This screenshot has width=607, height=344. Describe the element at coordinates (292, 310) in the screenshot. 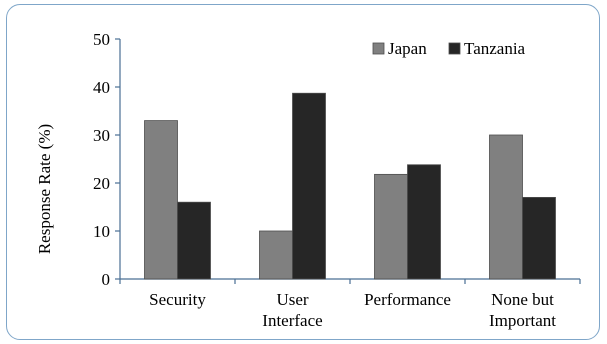

I see `x-tick-label: User Interface` at that location.